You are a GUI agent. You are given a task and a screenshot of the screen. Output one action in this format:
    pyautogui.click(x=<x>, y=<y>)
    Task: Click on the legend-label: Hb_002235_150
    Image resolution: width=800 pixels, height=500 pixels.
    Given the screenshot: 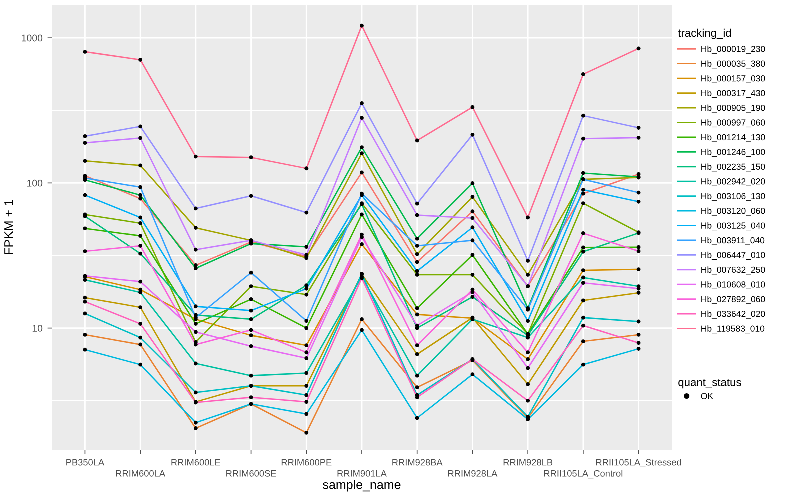 What is the action you would take?
    pyautogui.click(x=734, y=168)
    